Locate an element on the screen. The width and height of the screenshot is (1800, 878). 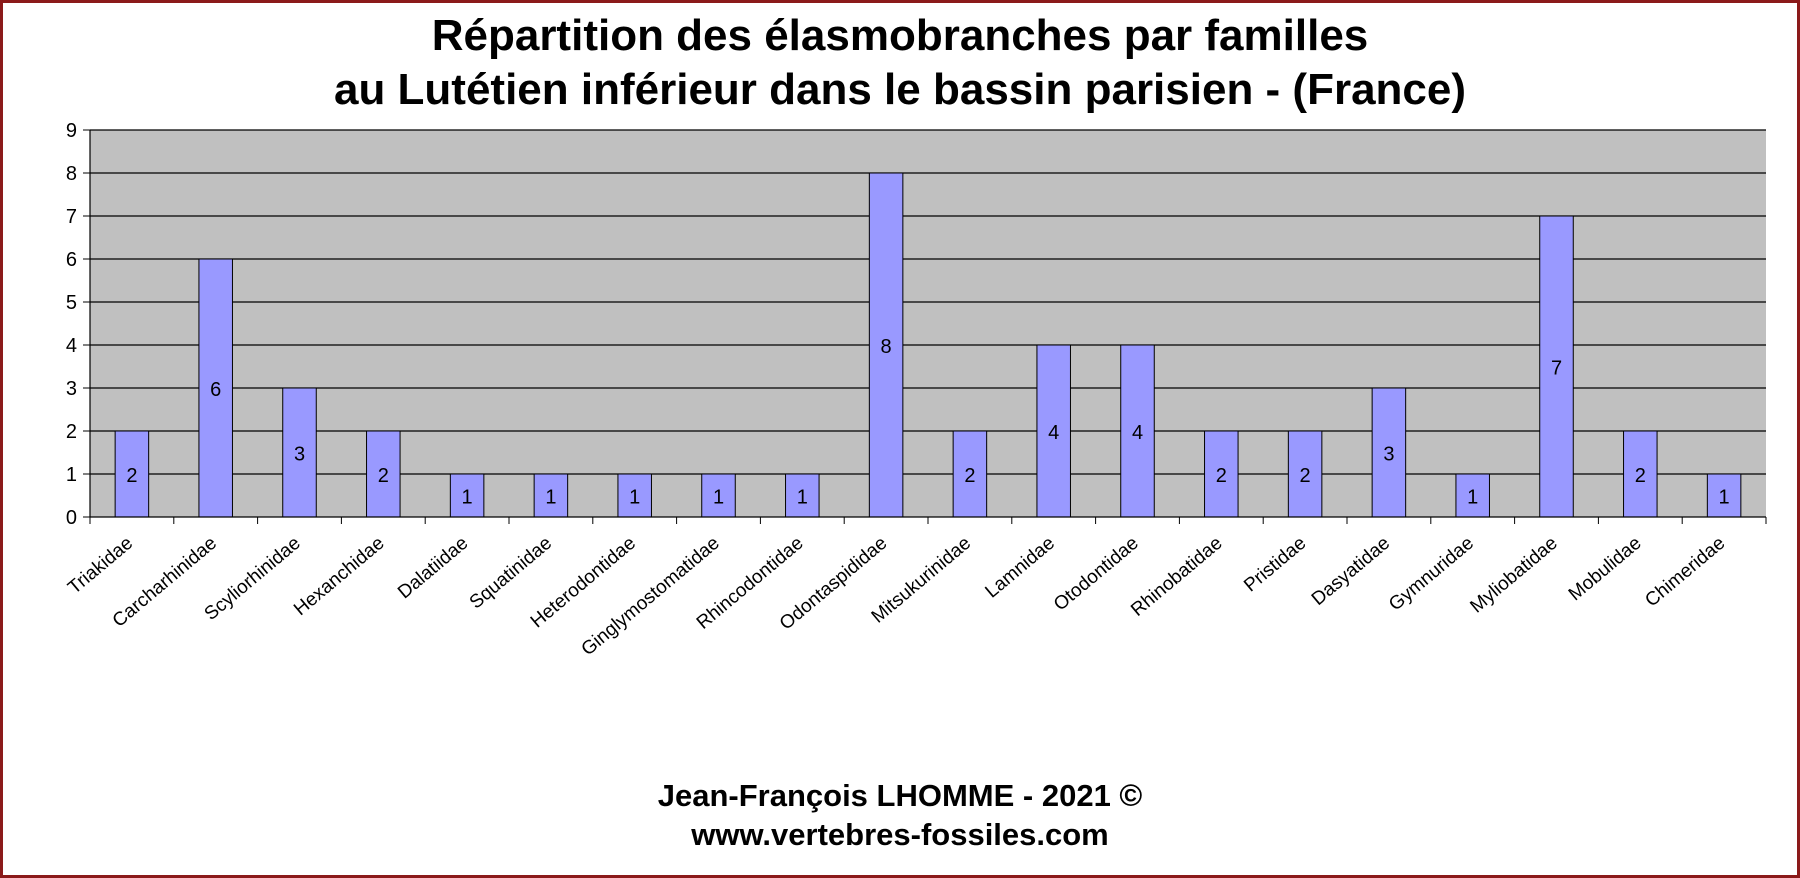
data-label: 7 is located at coordinates (1556, 369).